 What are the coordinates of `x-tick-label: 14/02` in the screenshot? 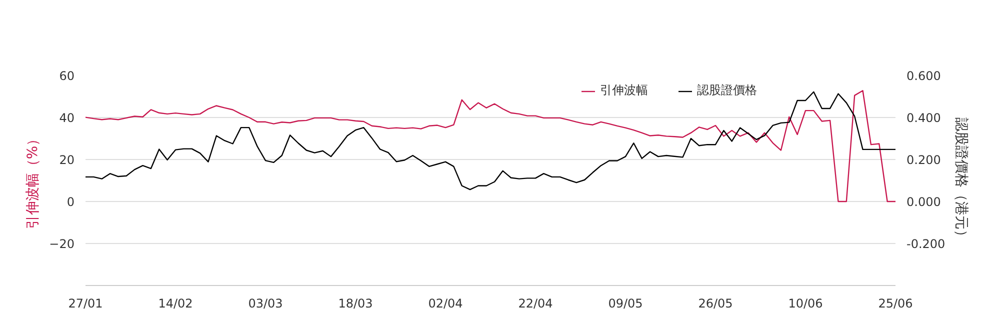 It's located at (175, 303).